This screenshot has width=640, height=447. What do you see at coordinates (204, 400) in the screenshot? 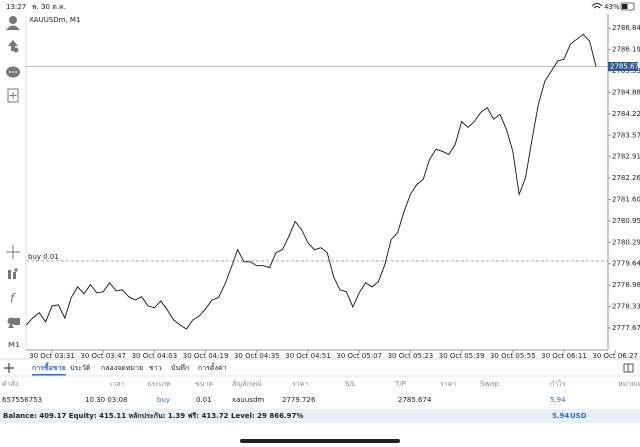
I see `table-cell: 0.01` at bounding box center [204, 400].